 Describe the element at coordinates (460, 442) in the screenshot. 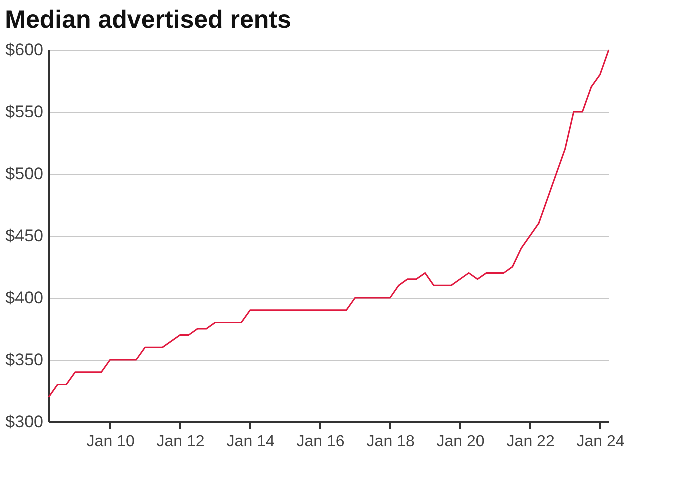

I see `x-tick-label: Jan 20` at that location.